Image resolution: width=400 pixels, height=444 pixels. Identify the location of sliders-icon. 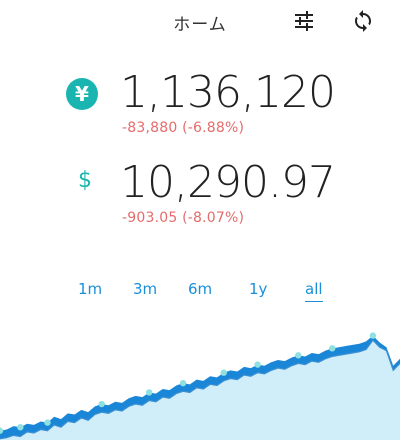
(304, 21).